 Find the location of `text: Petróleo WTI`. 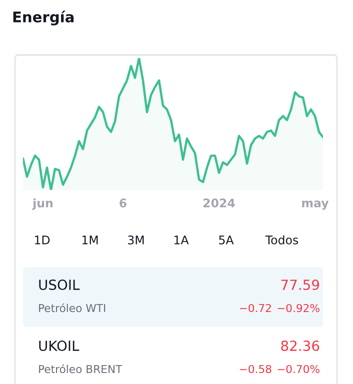

text: Petróleo WTI is located at coordinates (72, 307).